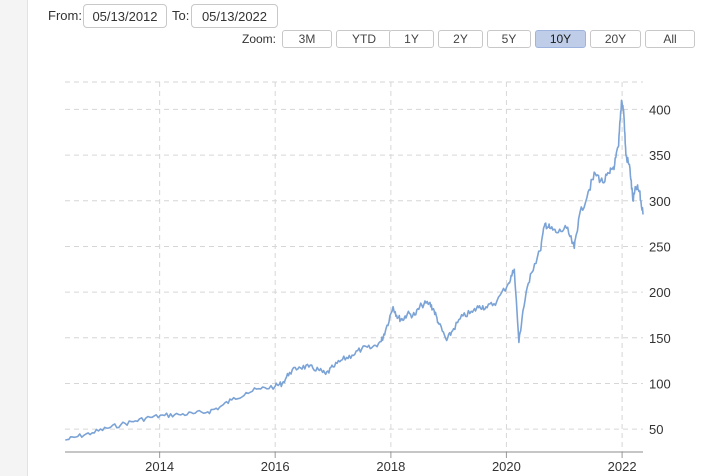 Image resolution: width=717 pixels, height=476 pixels. Describe the element at coordinates (656, 429) in the screenshot. I see `y-tick-label: 50` at that location.